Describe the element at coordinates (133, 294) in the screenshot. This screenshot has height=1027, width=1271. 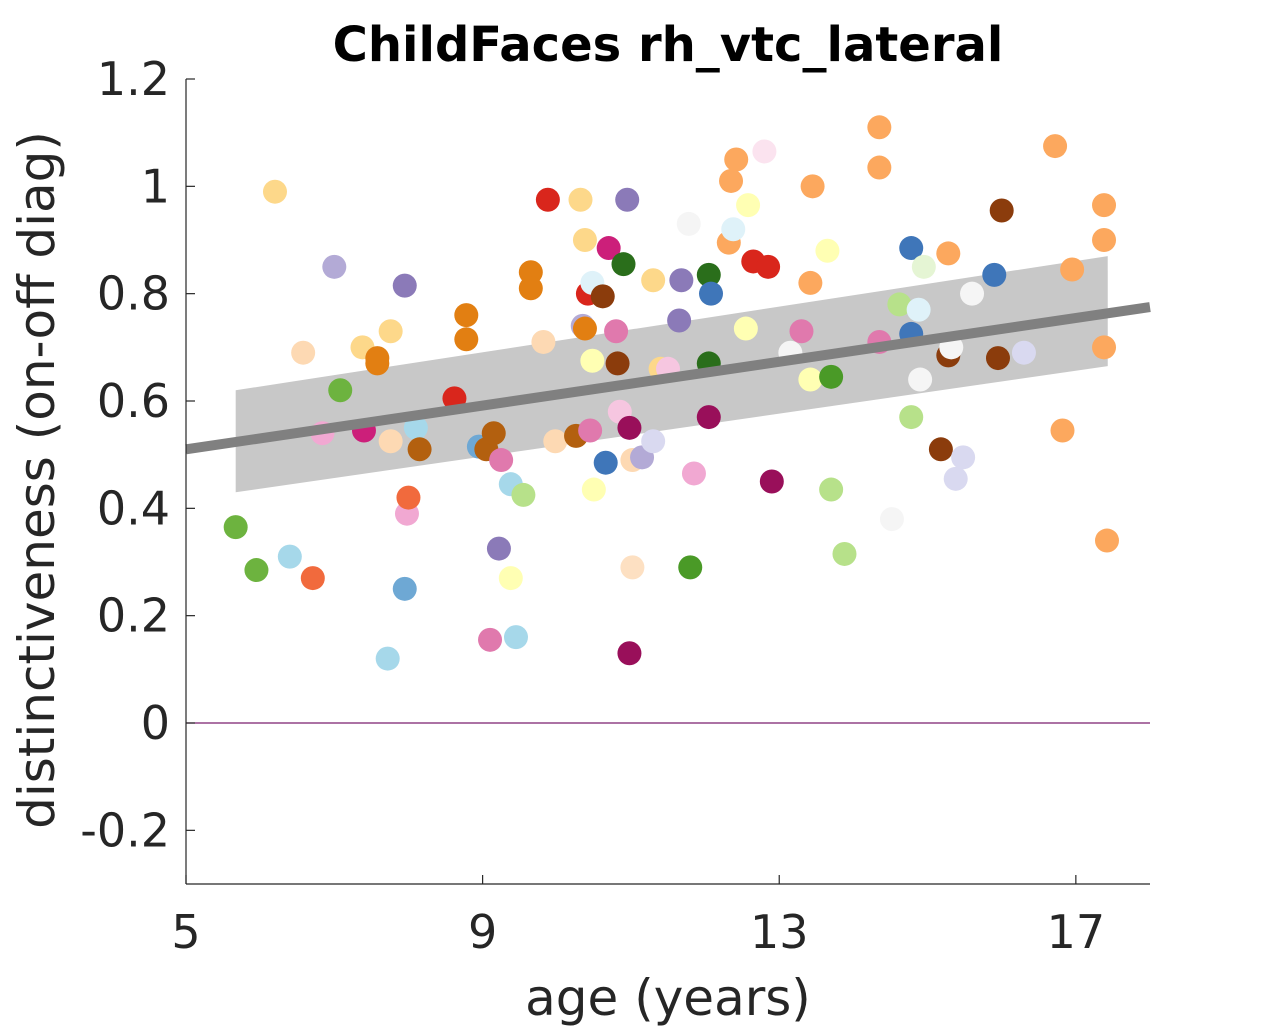
I see `y-tick-label: 0.8` at that location.